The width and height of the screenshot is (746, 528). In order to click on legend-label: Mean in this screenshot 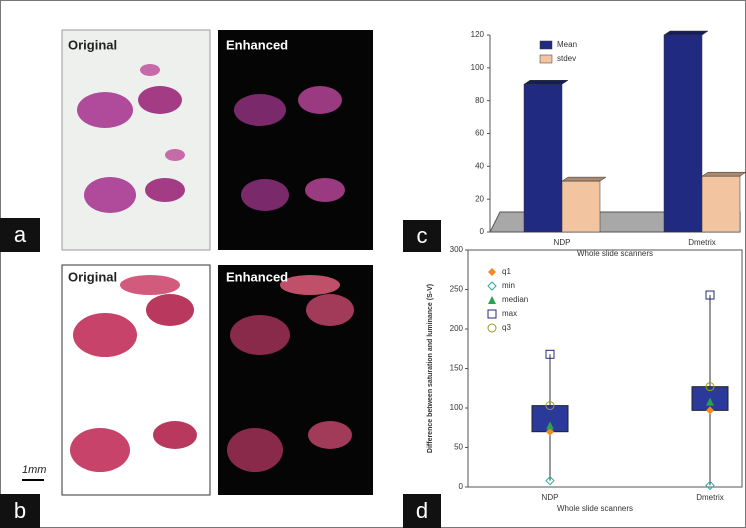, I will do `click(567, 44)`.